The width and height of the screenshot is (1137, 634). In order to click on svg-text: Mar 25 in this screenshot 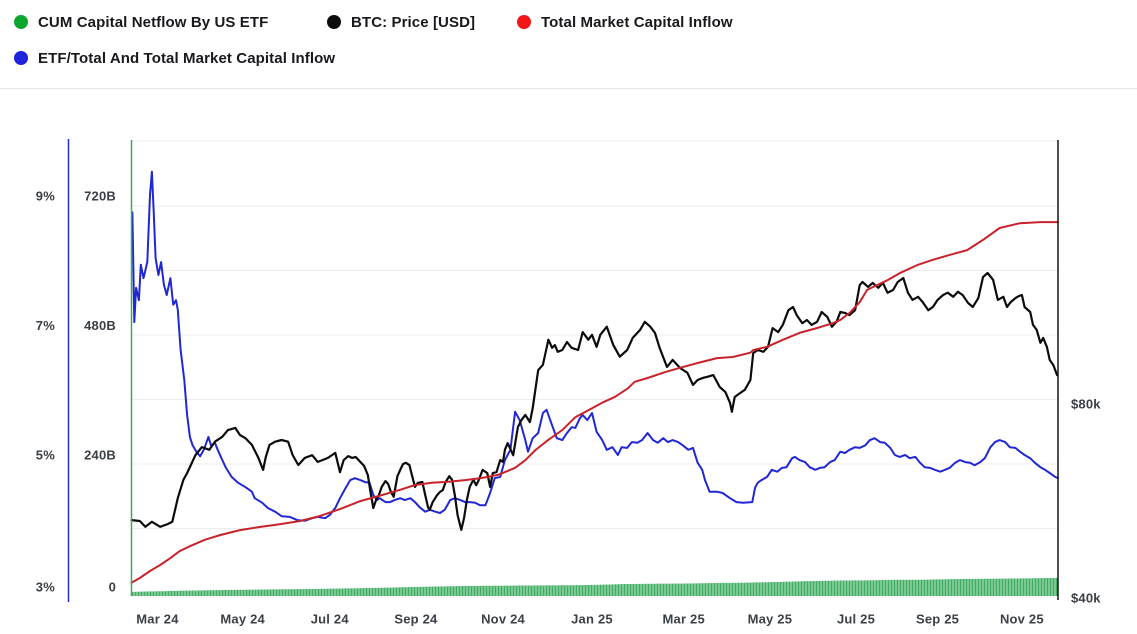, I will do `click(683, 619)`.